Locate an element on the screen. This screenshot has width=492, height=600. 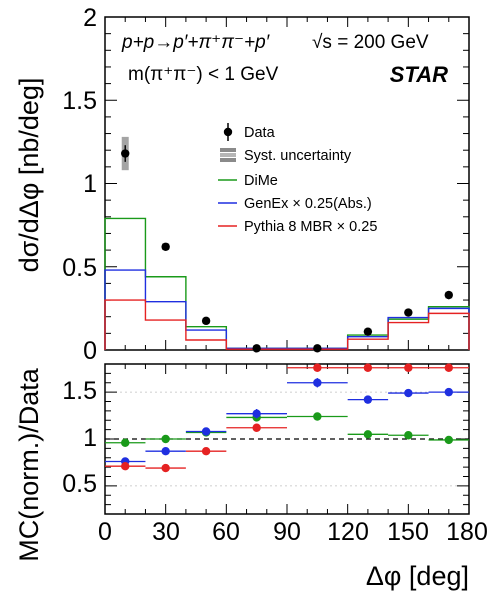
mass-cut-label: m(π⁺π⁻) < 1 GeV is located at coordinates (203, 74).